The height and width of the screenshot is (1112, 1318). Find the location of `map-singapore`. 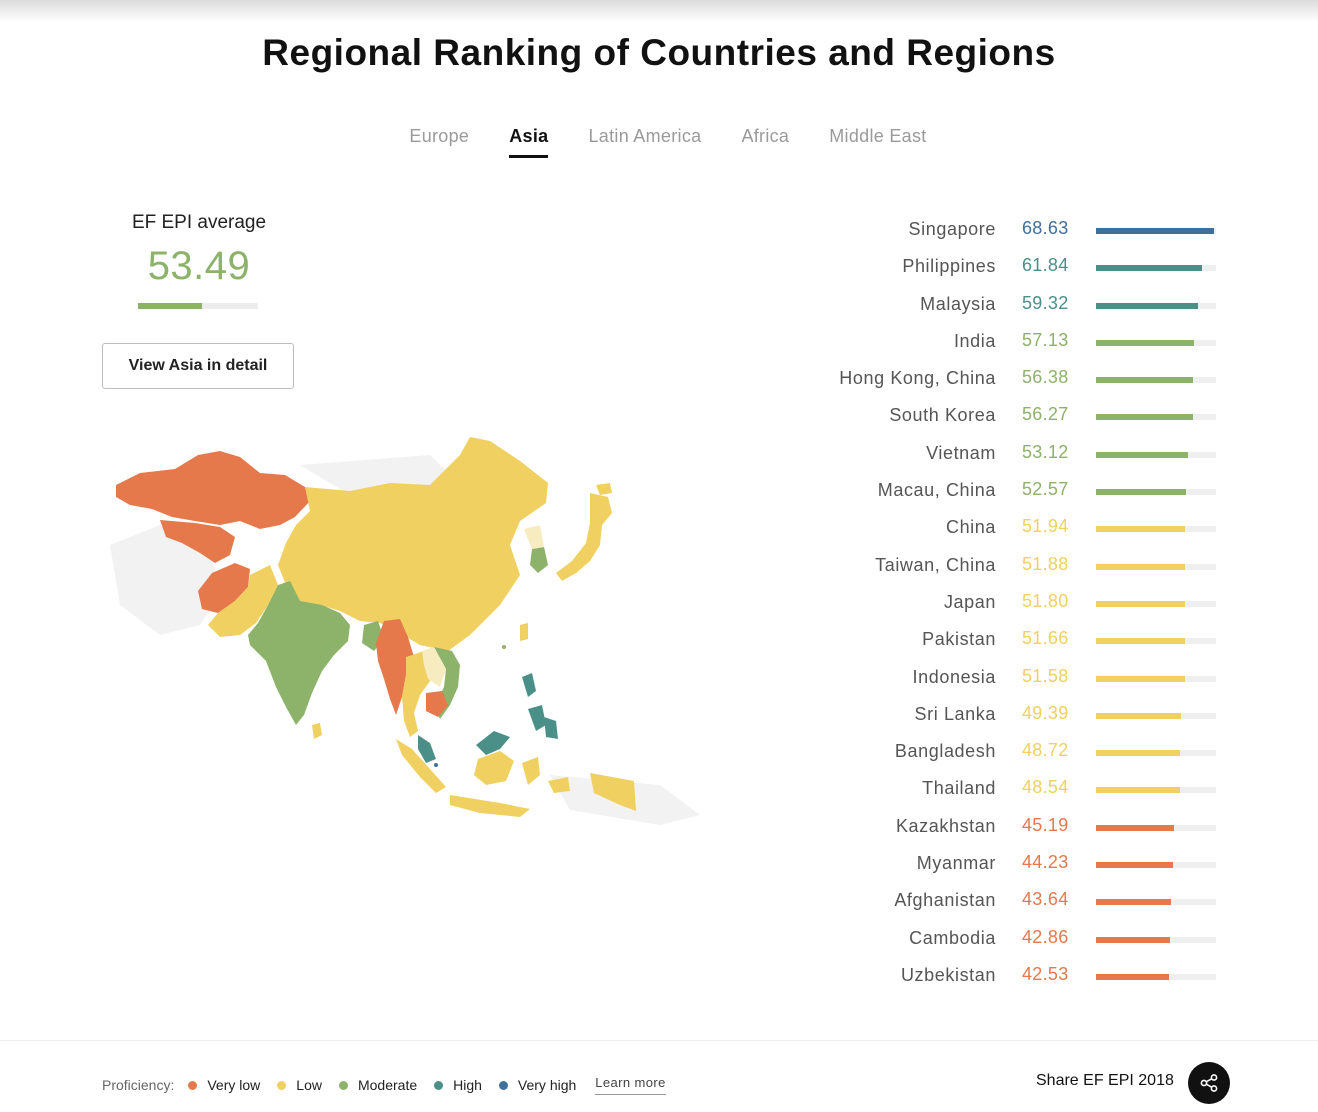

map-singapore is located at coordinates (436, 765).